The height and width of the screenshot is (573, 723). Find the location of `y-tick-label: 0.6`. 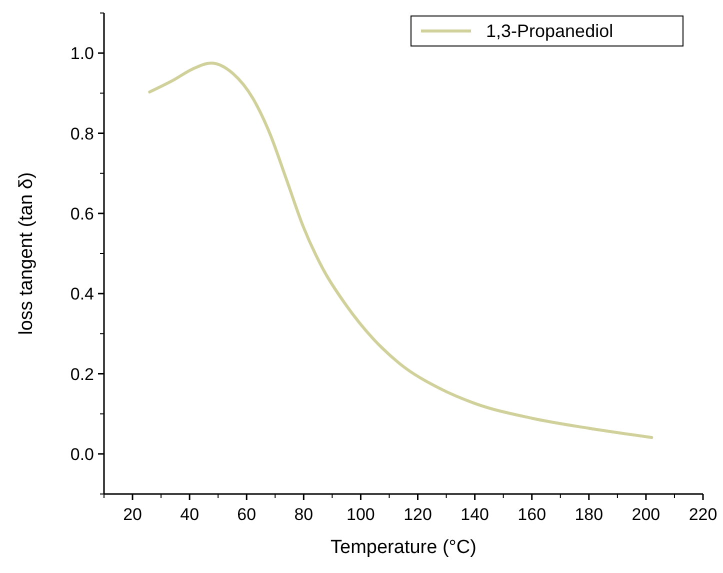

y-tick-label: 0.6 is located at coordinates (82, 214).